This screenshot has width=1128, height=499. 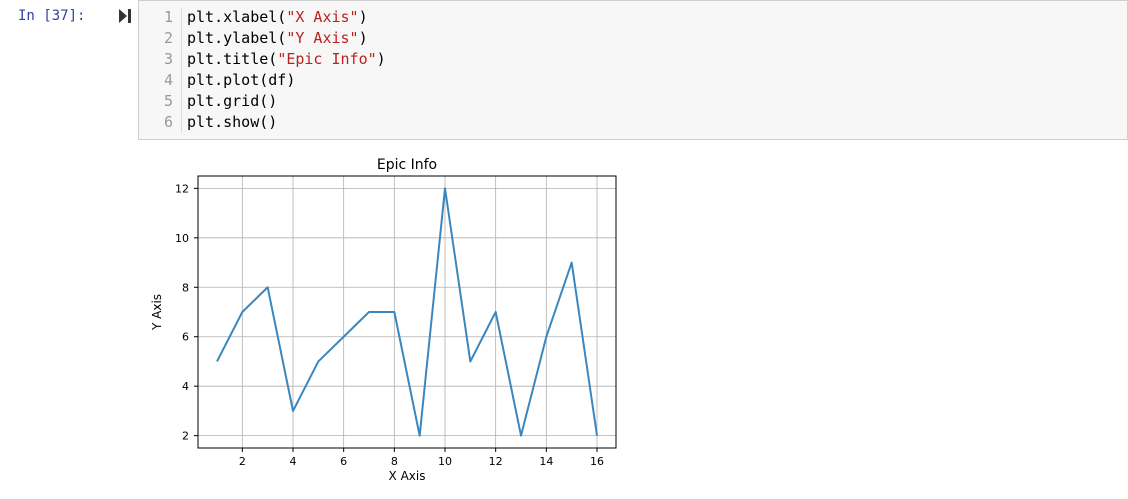 I want to click on code-text: plt.plot(df), so click(x=241, y=80).